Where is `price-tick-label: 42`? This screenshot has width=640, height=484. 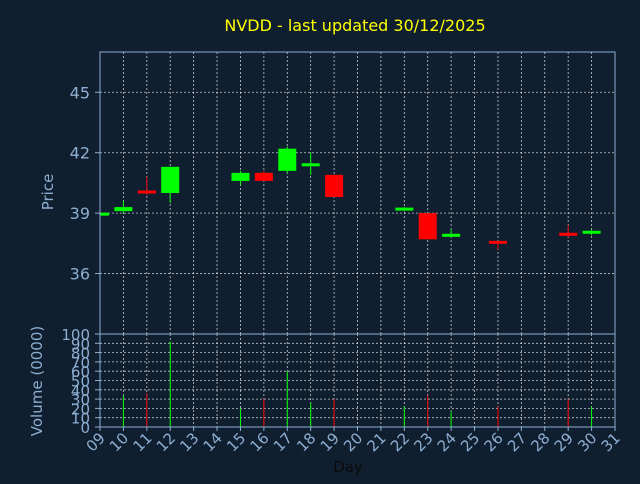 price-tick-label: 42 is located at coordinates (80, 153).